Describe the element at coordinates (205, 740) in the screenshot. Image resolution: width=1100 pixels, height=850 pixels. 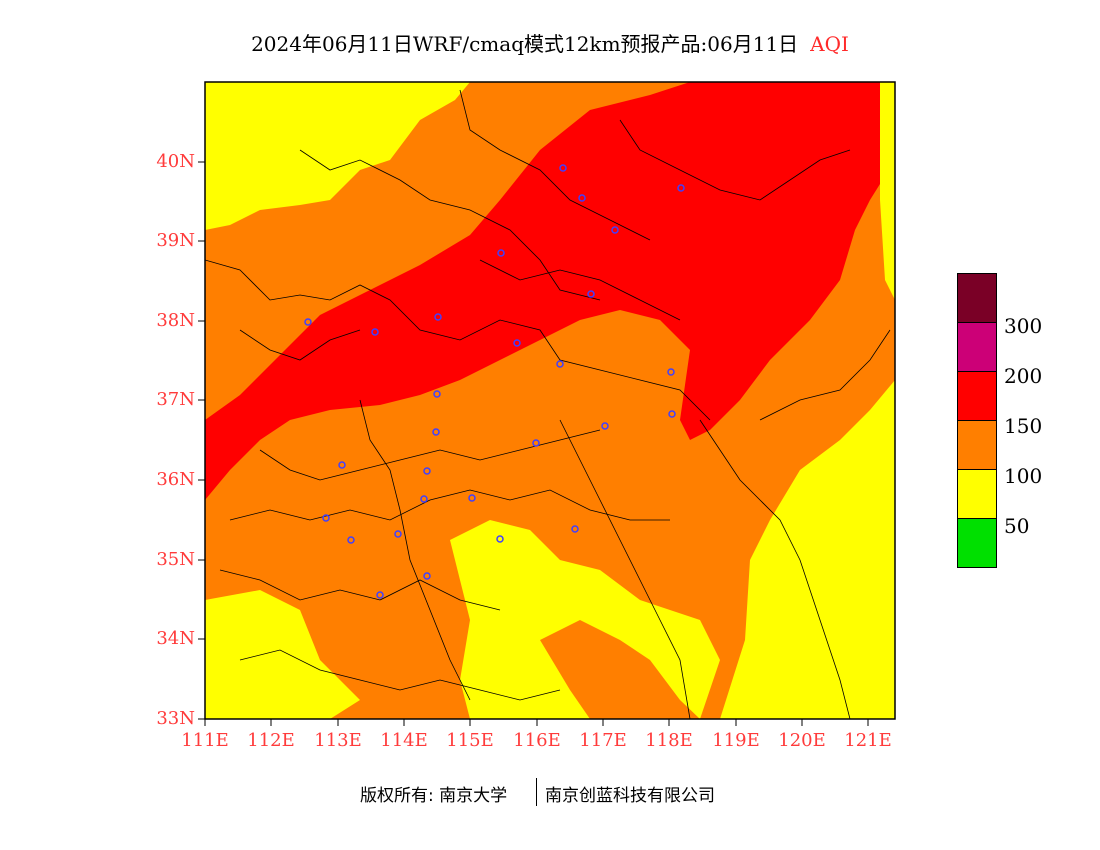
I see `lon-label: 111E` at that location.